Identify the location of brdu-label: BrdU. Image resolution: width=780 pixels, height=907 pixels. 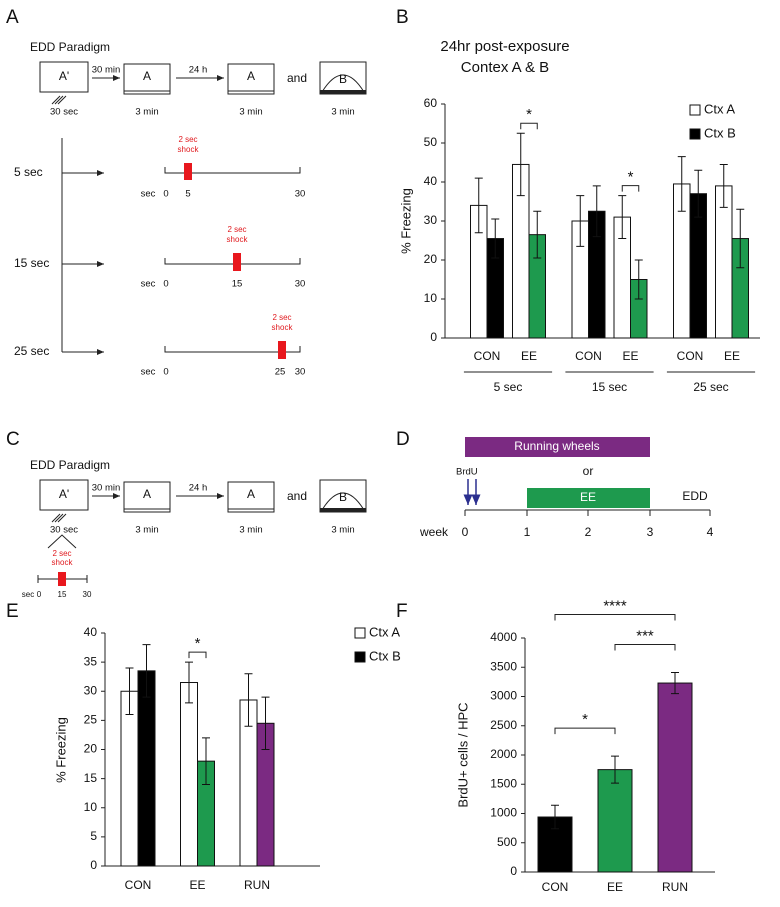
(467, 472).